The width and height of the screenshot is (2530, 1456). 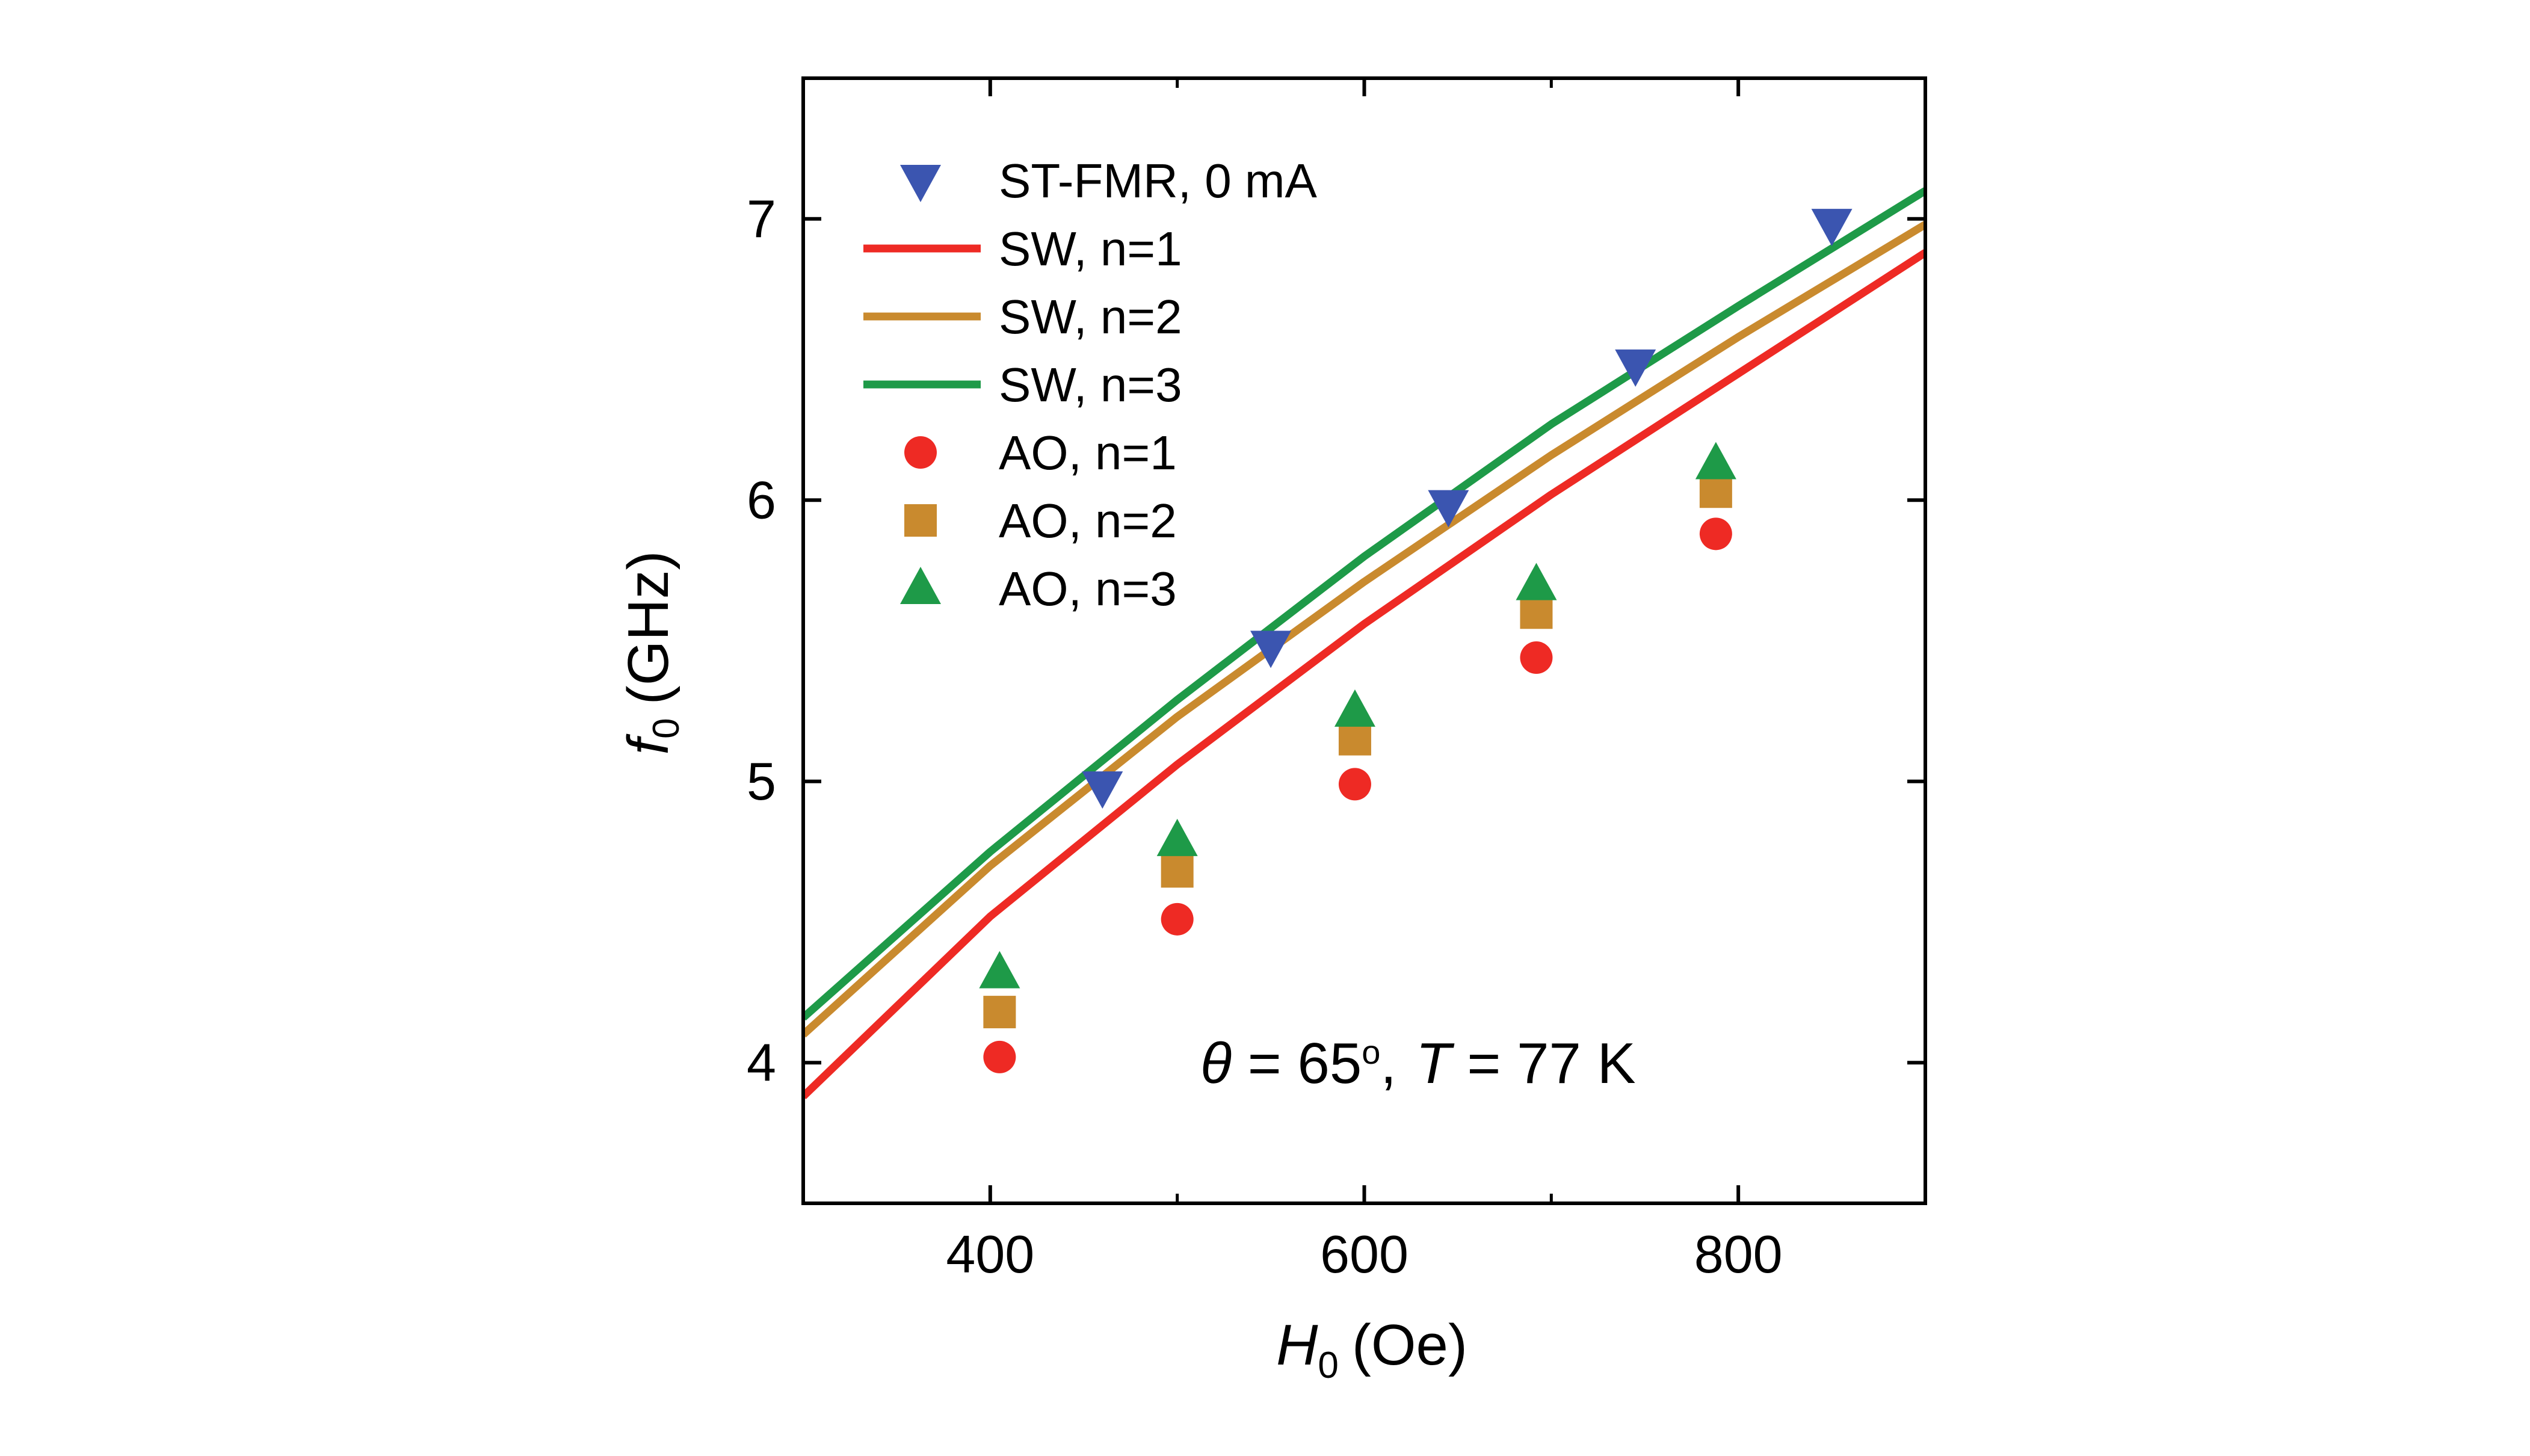 I want to click on condition-annotation: θ = 65o, T = 77 K, so click(x=1418, y=1064).